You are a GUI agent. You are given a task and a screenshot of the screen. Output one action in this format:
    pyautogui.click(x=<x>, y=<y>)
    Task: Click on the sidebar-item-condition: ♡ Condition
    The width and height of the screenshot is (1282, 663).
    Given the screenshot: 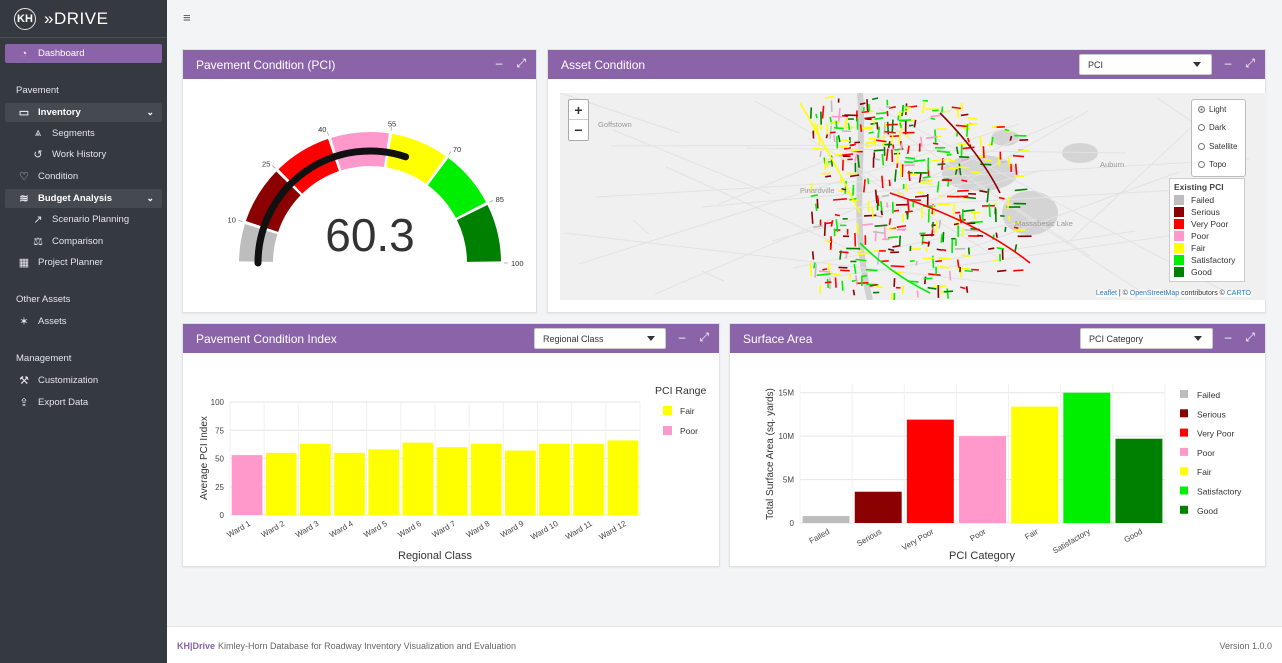 What is the action you would take?
    pyautogui.click(x=83, y=176)
    